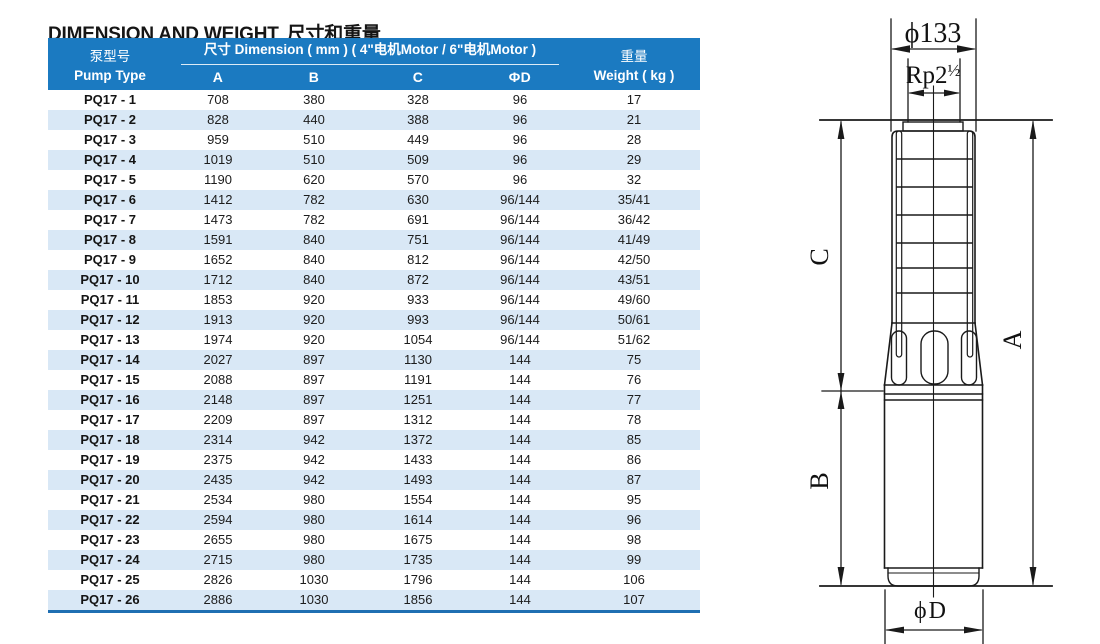 The height and width of the screenshot is (644, 1100). I want to click on cell-dim-a: 2314, so click(218, 439).